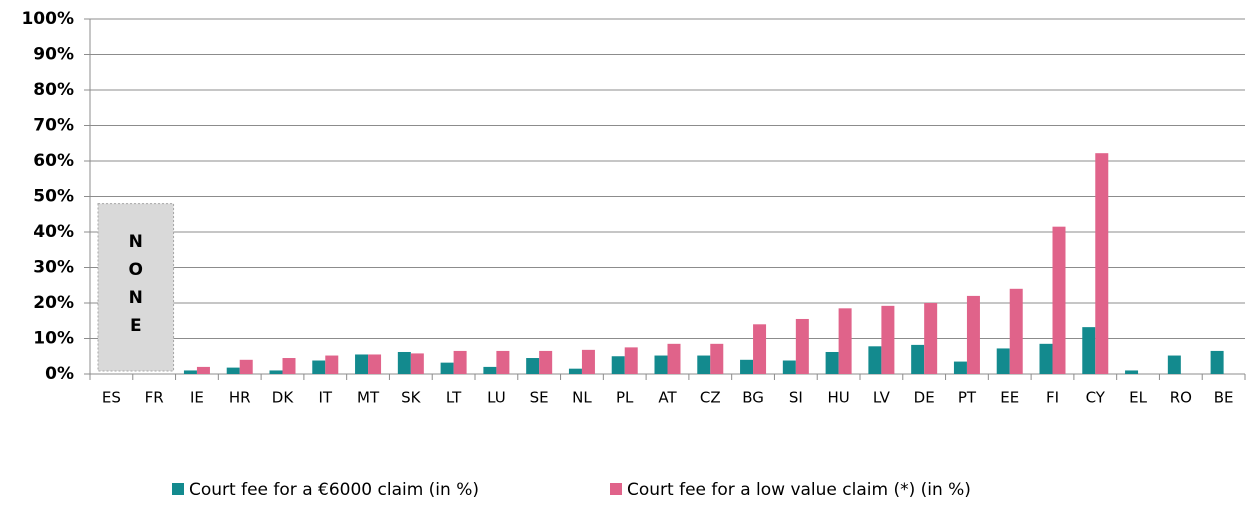  Describe the element at coordinates (882, 398) in the screenshot. I see `x-tick-label: LV` at that location.